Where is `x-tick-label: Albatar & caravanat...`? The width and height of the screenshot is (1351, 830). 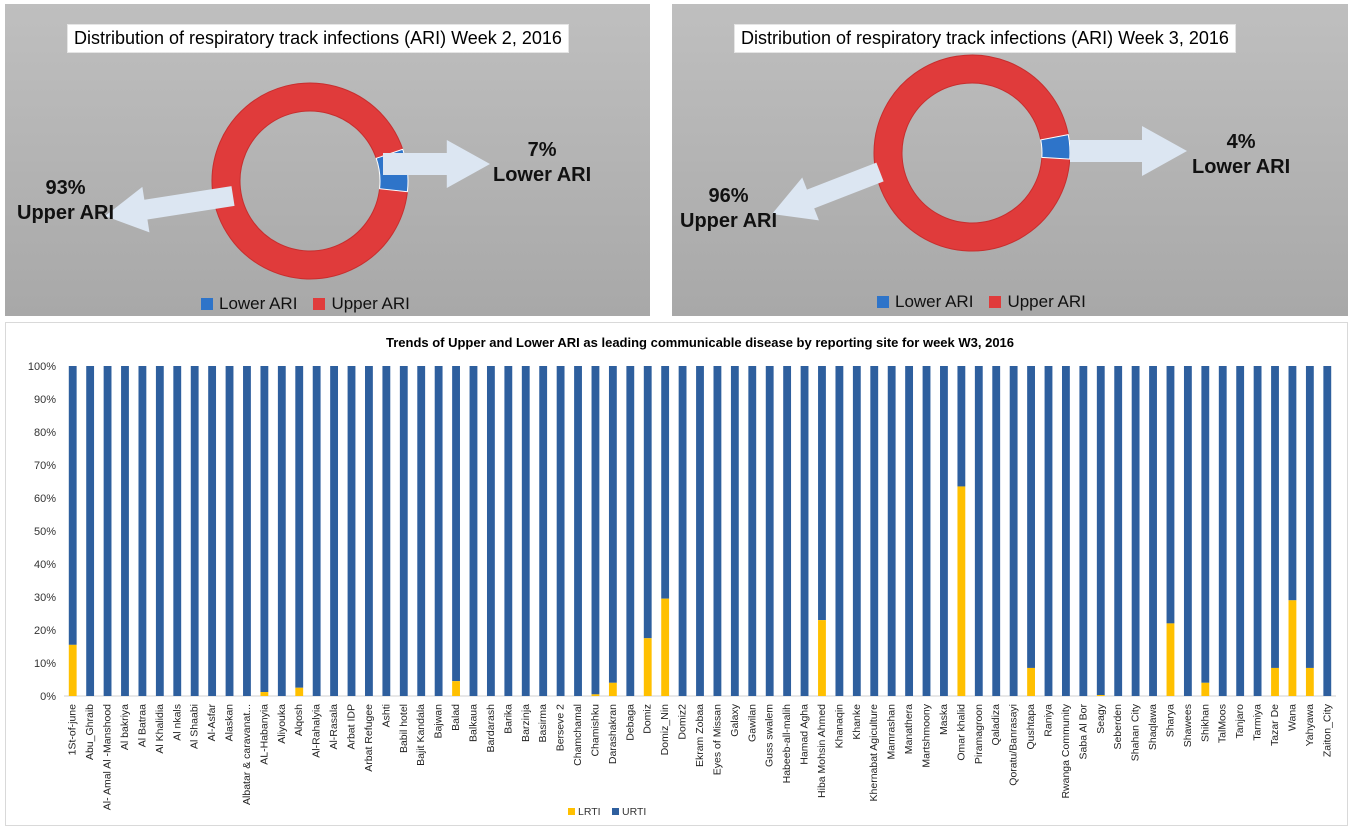 x-tick-label: Albatar & caravanat... is located at coordinates (247, 754).